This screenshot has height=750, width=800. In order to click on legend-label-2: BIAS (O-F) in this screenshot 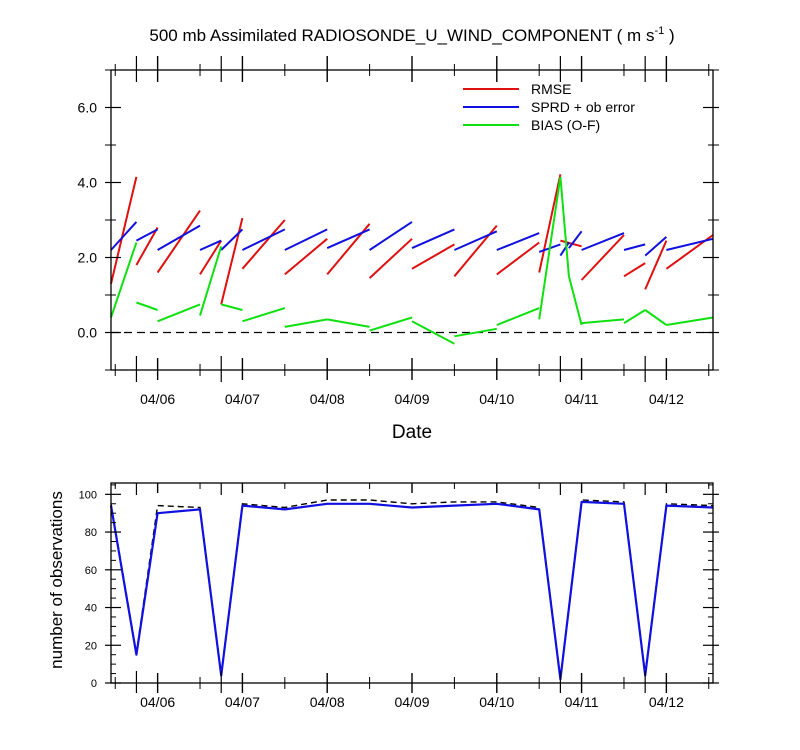, I will do `click(565, 125)`.